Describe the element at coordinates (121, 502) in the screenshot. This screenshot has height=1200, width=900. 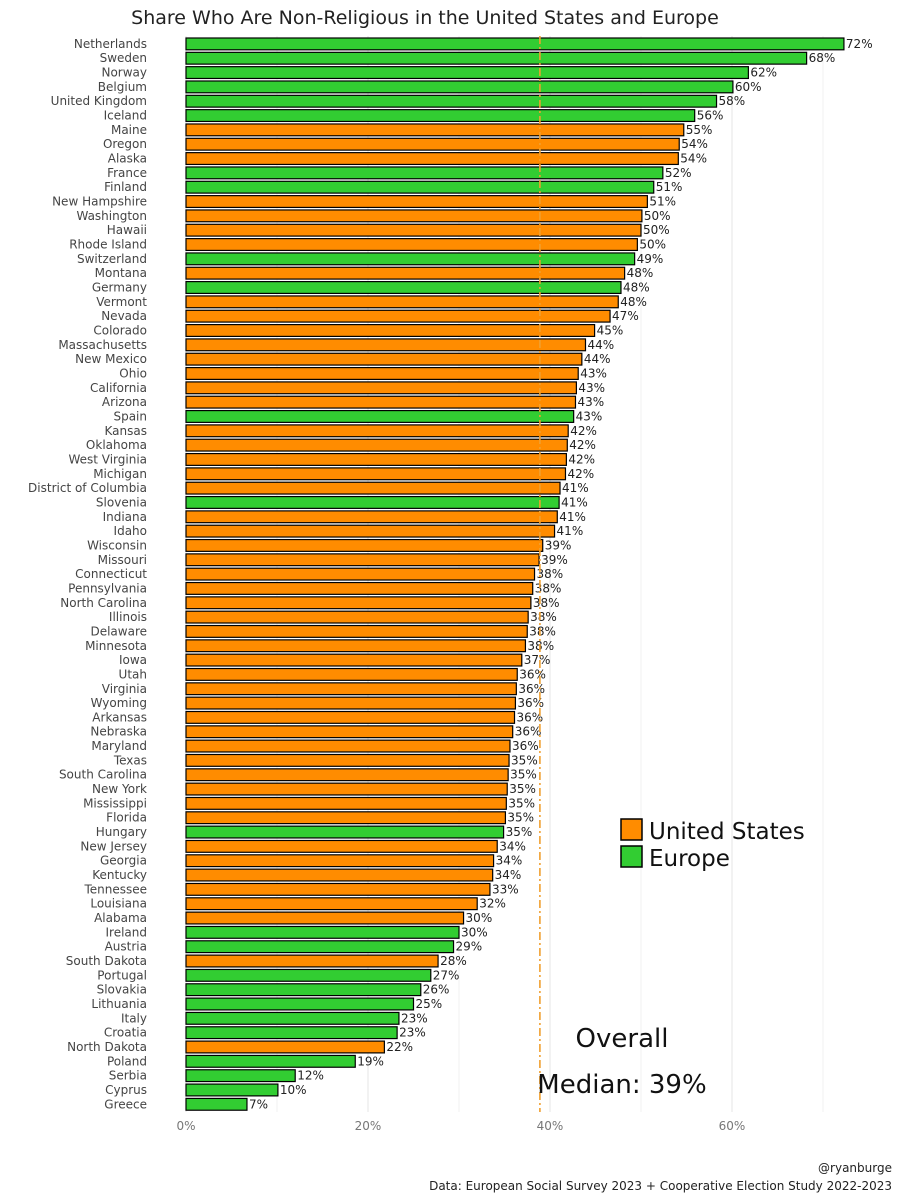
I see `category-label: Slovenia` at that location.